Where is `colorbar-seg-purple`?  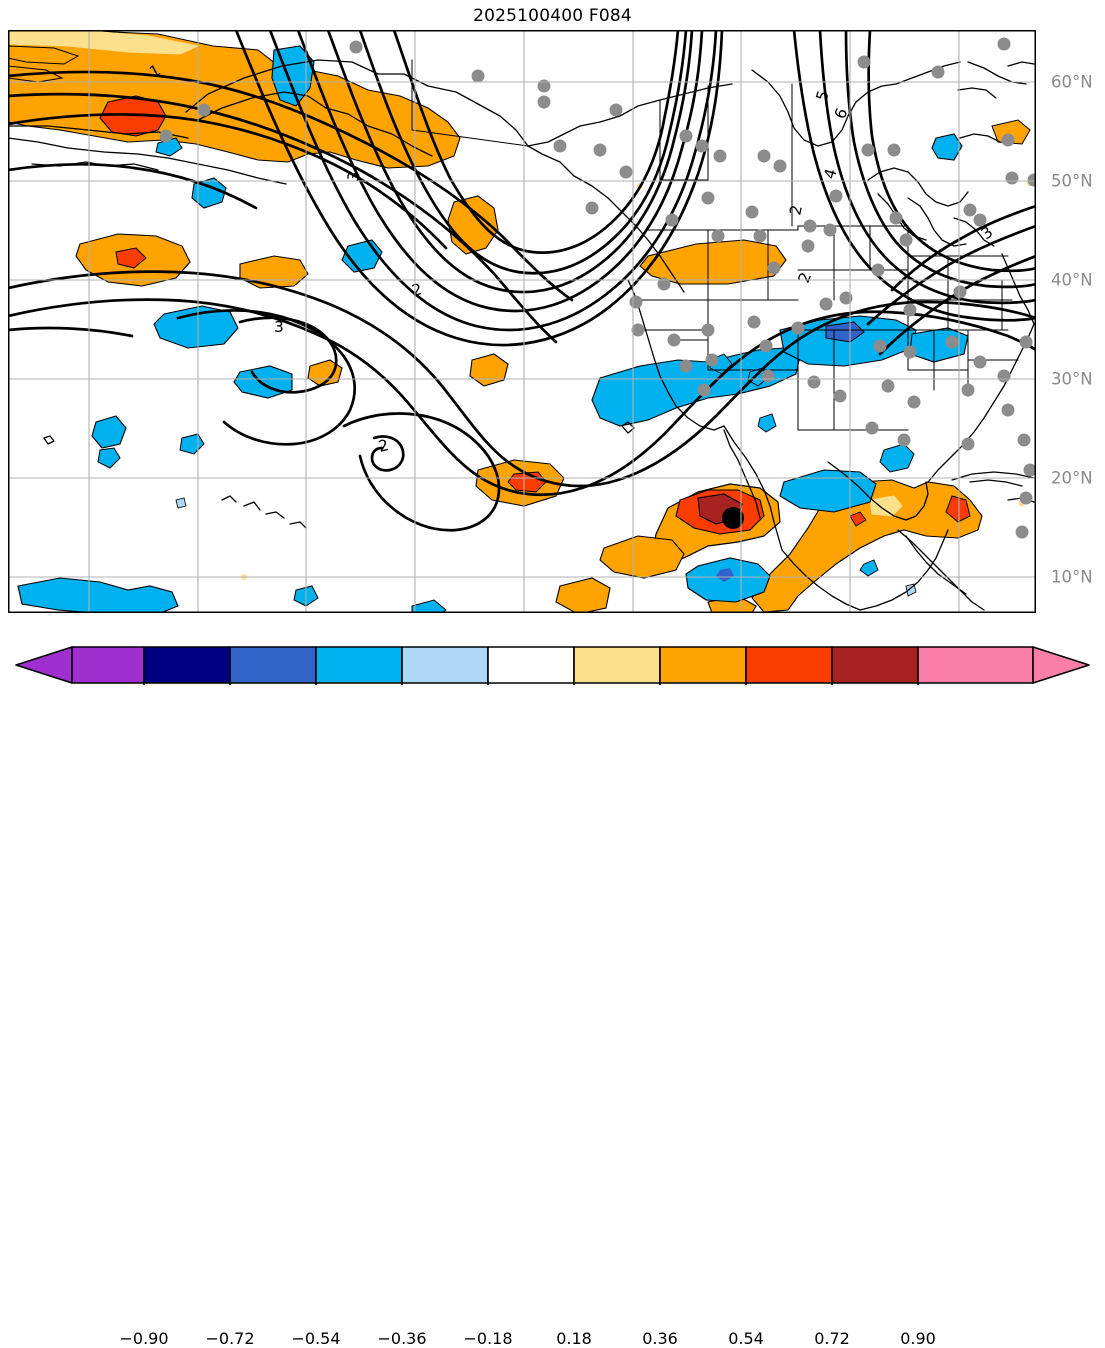
colorbar-seg-purple is located at coordinates (108, 665).